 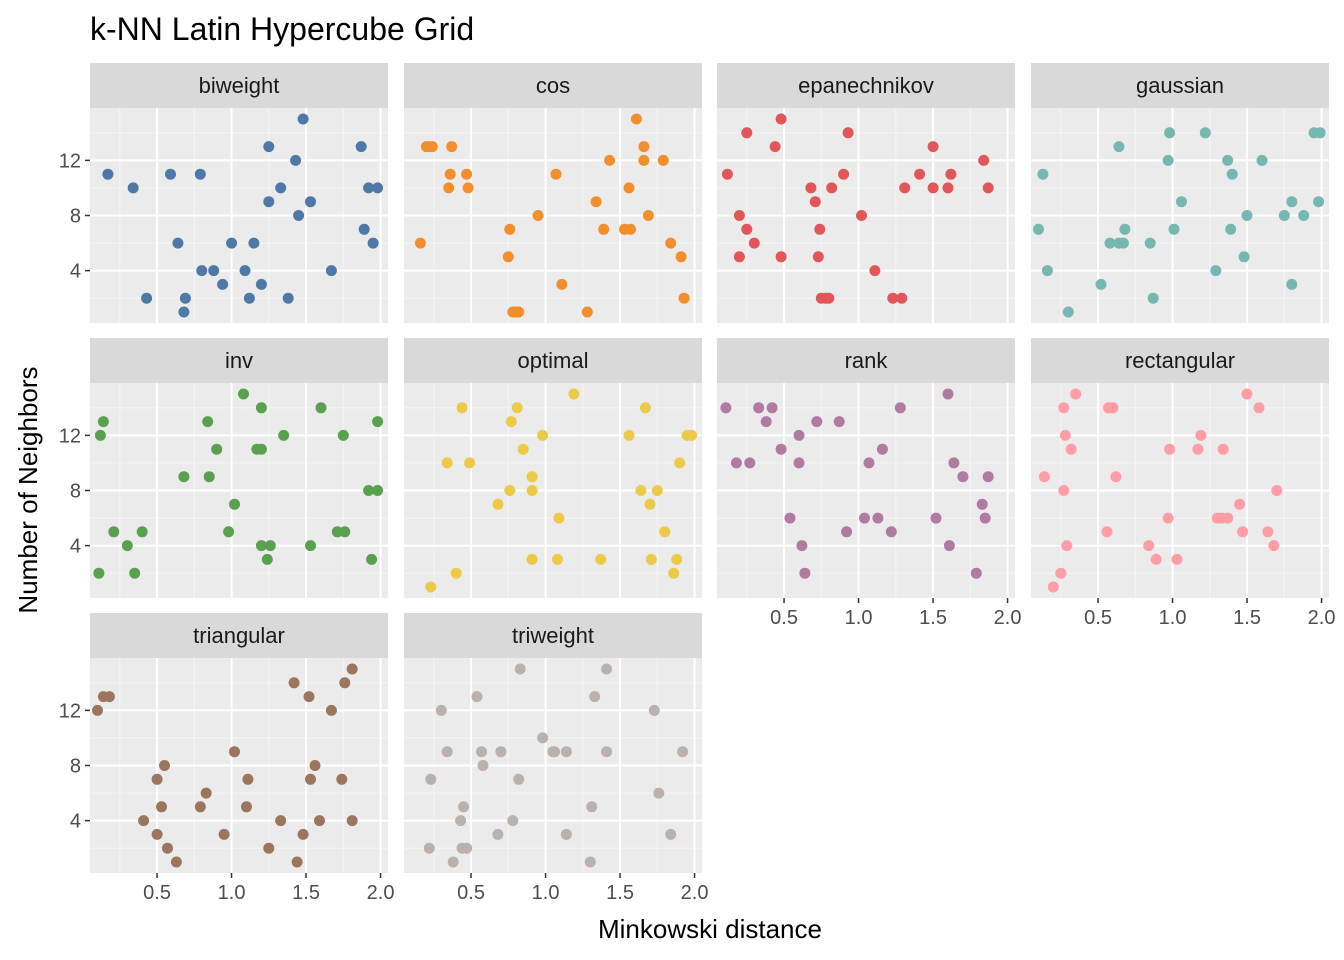 What do you see at coordinates (1180, 193) in the screenshot?
I see `facet-gaussian: gaussian` at bounding box center [1180, 193].